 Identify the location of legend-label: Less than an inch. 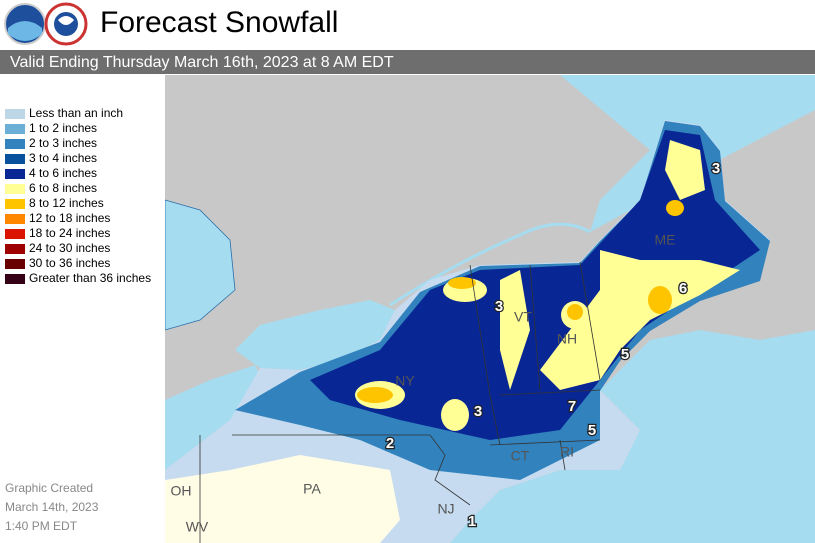
(76, 113).